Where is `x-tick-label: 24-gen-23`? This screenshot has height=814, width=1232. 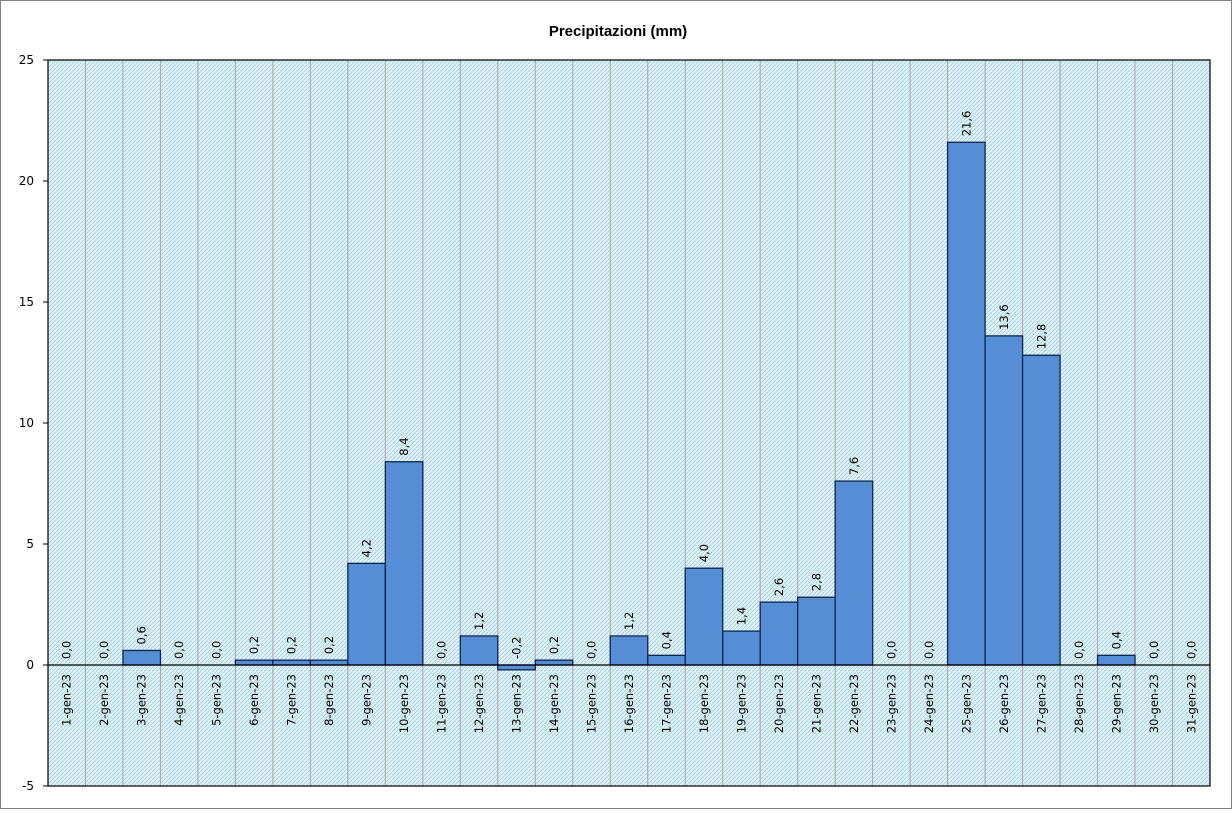 x-tick-label: 24-gen-23 is located at coordinates (929, 703).